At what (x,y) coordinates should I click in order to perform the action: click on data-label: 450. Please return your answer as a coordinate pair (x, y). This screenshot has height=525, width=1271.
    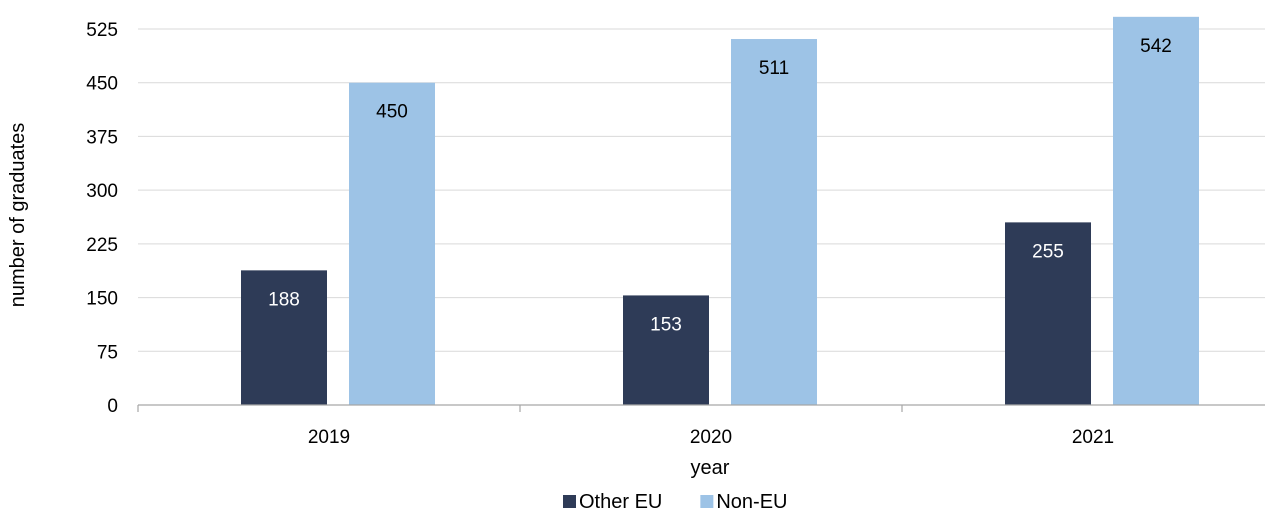
    Looking at the image, I should click on (392, 112).